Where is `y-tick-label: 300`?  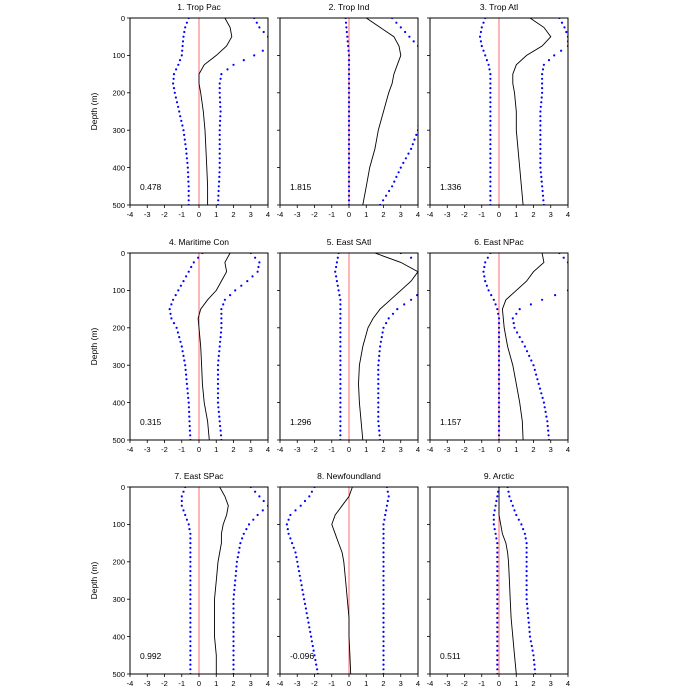
y-tick-label: 300 is located at coordinates (118, 365).